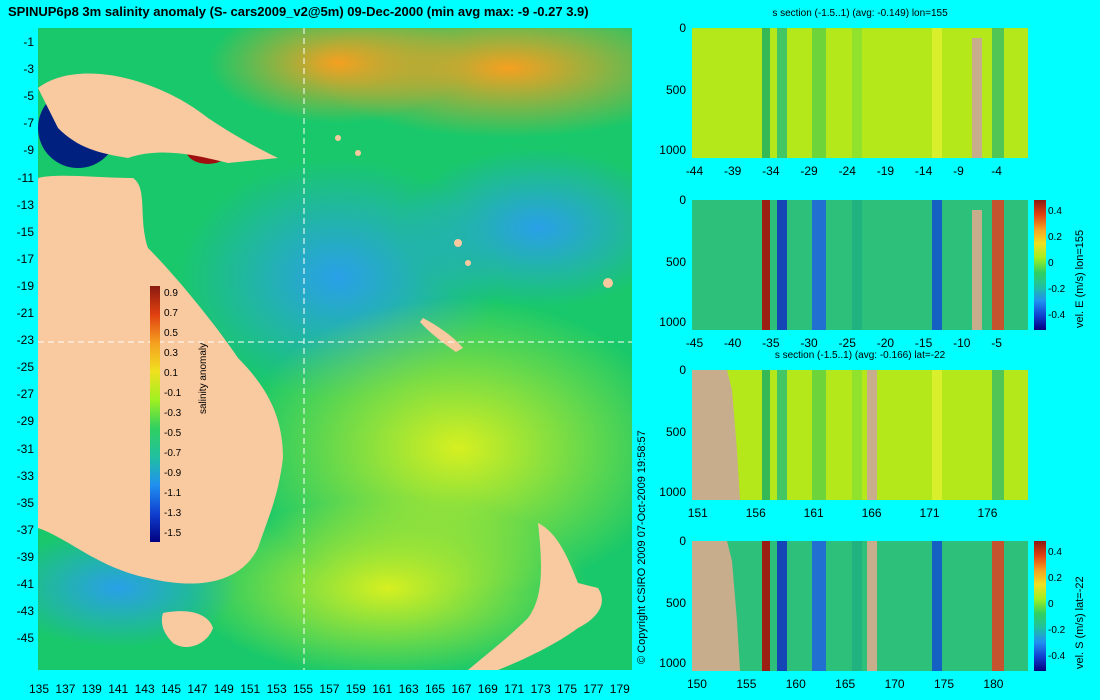 Image resolution: width=1100 pixels, height=700 pixels. I want to click on lon-tick-label: 165, so click(435, 689).